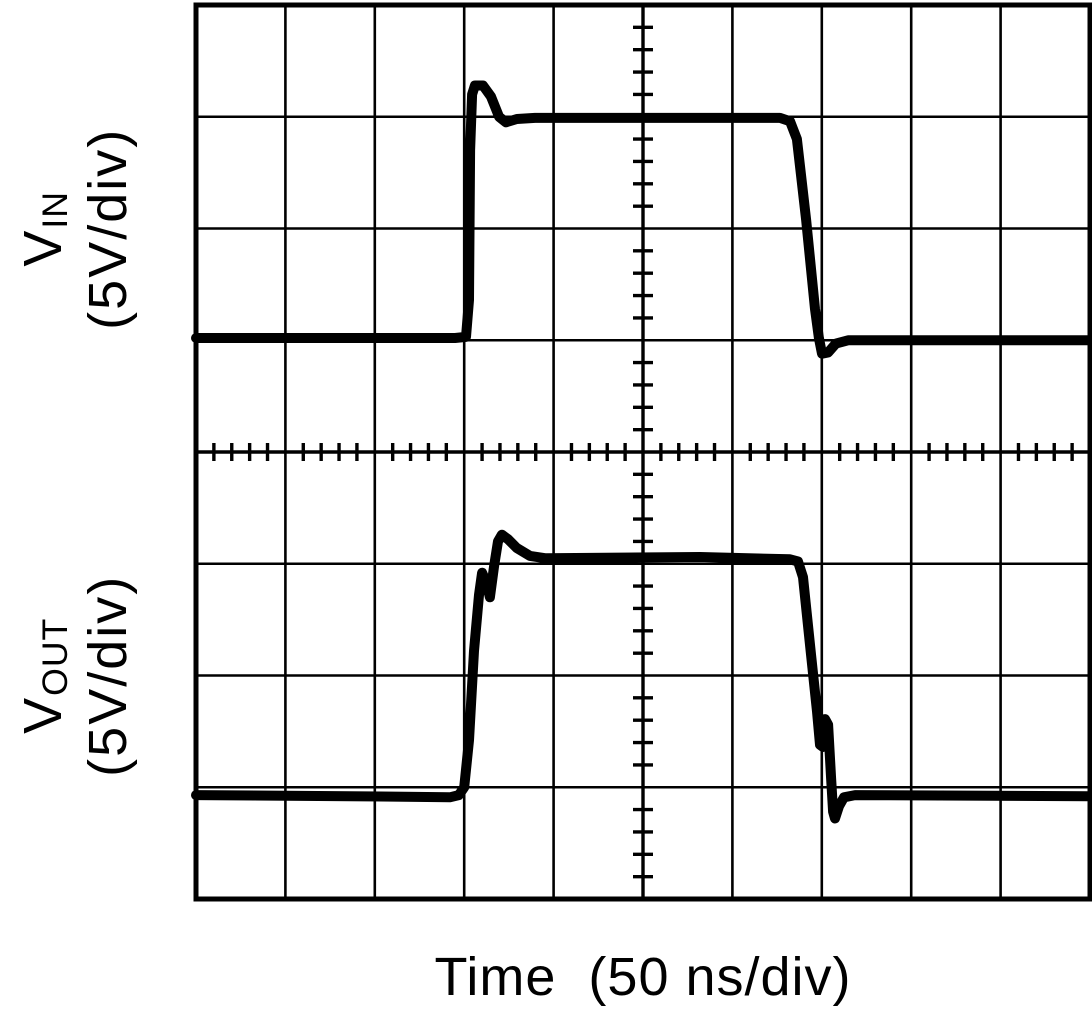 The height and width of the screenshot is (1019, 1092). I want to click on time-axis-label: Time (50 ns/div), so click(643, 977).